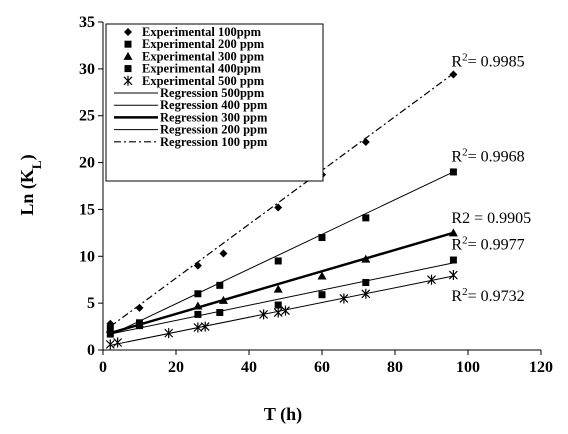 Image resolution: width=568 pixels, height=434 pixels. Describe the element at coordinates (30, 184) in the screenshot. I see `y-axis-title: Ln (KL)` at that location.